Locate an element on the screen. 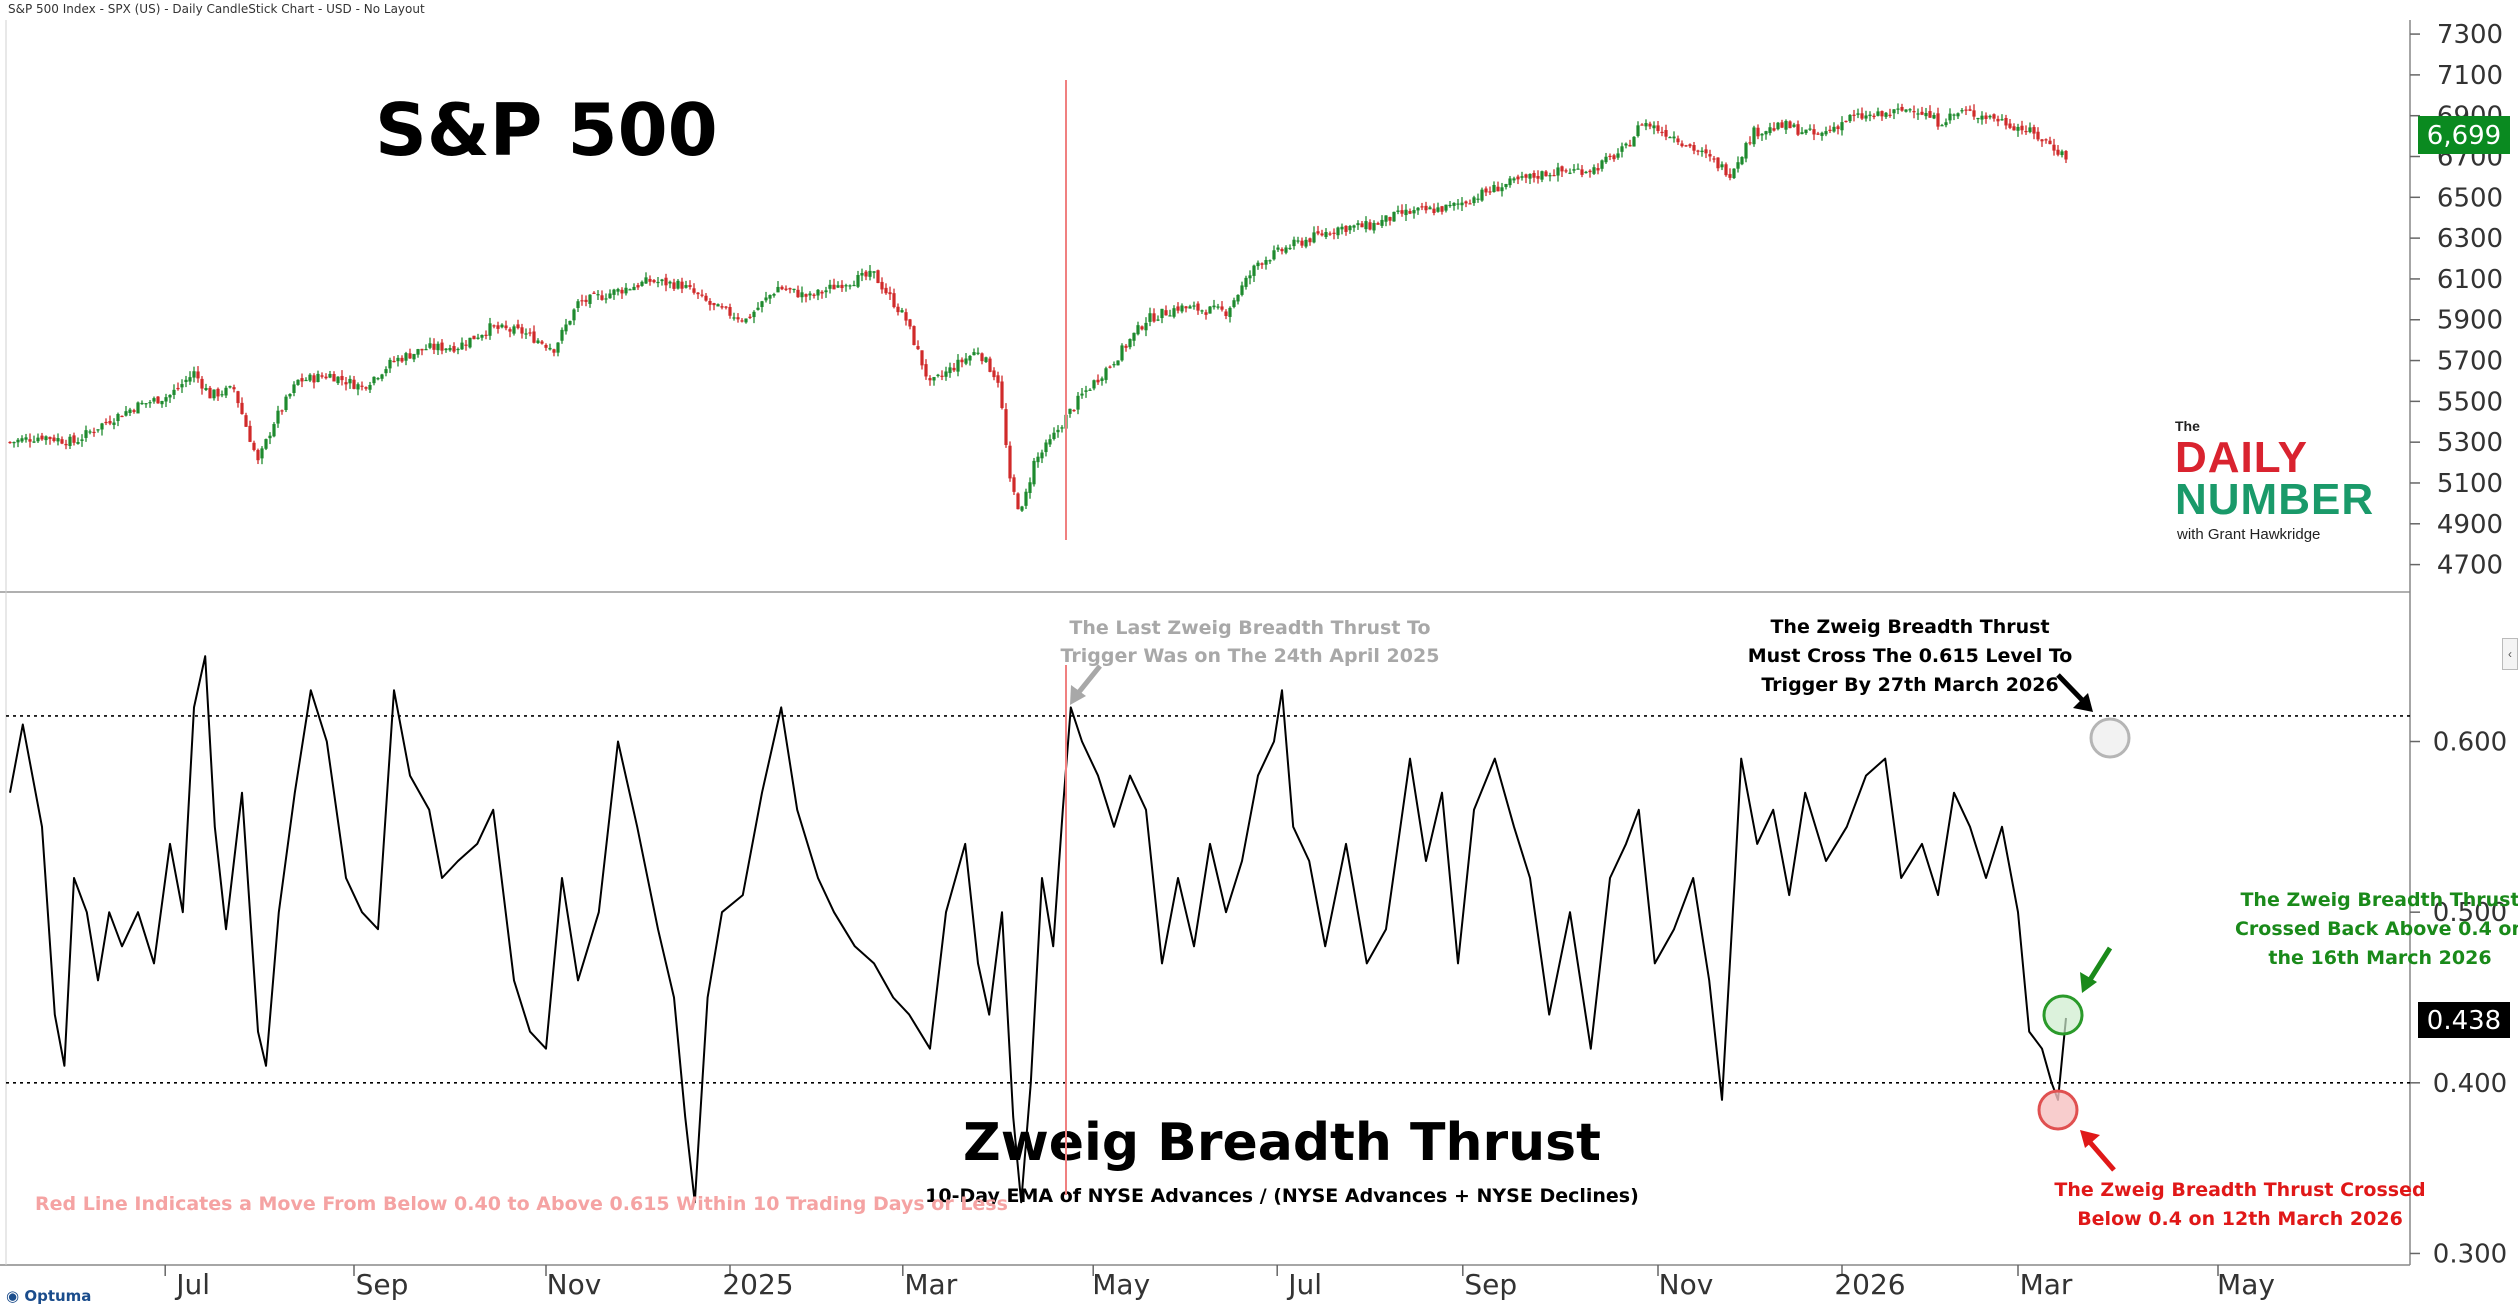 The image size is (2518, 1307). price-tick-label: 6500 is located at coordinates (2470, 198).